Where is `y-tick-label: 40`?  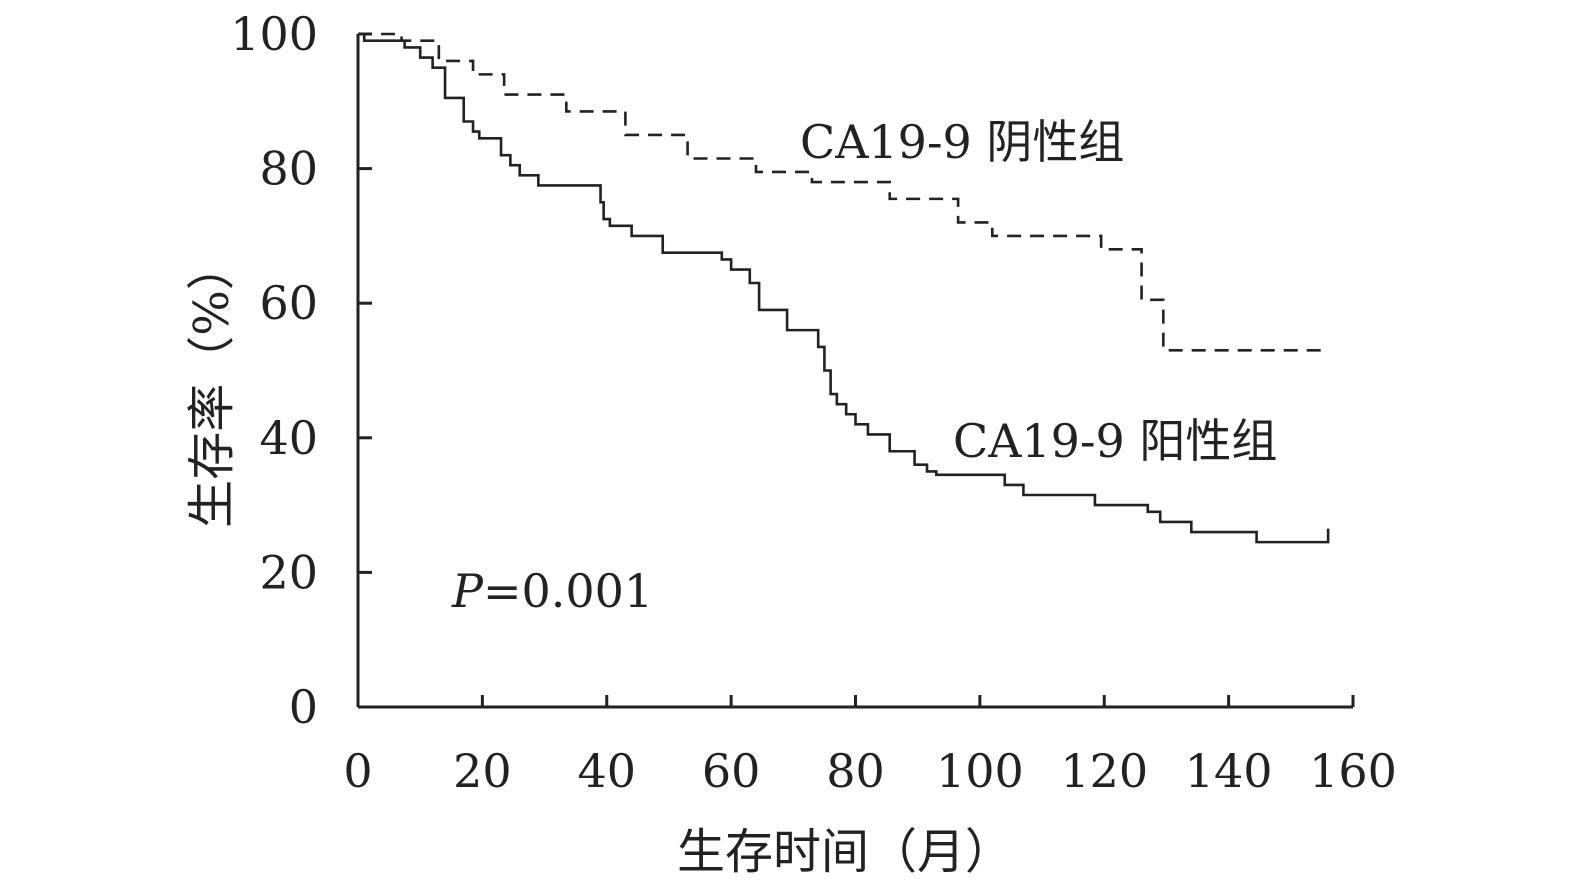 y-tick-label: 40 is located at coordinates (288, 438).